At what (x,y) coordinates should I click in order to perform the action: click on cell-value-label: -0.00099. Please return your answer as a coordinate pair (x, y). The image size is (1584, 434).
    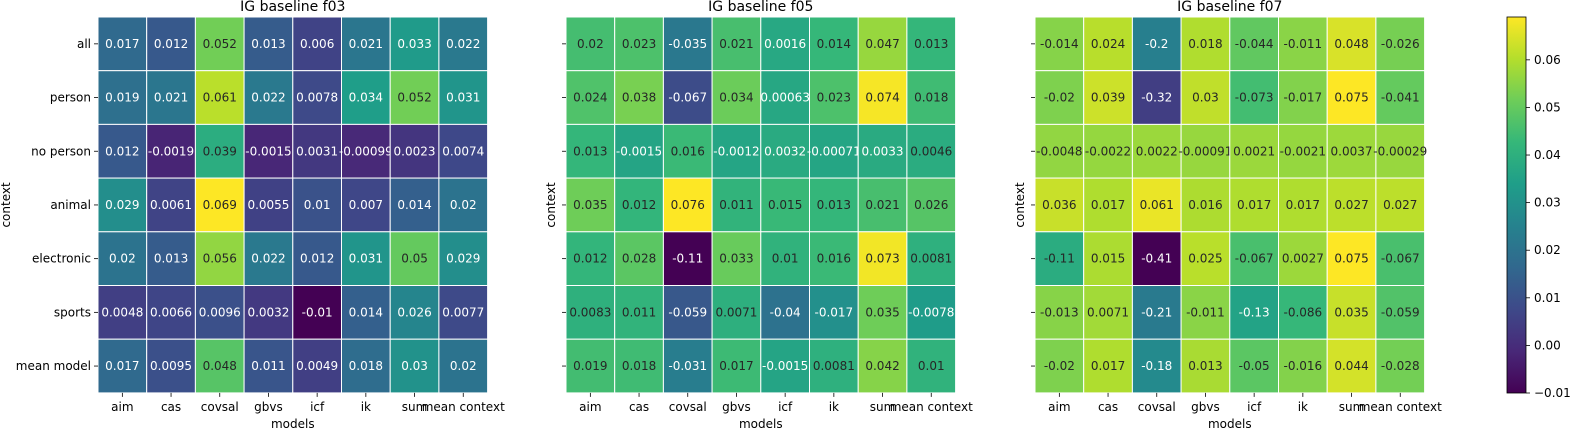
    Looking at the image, I should click on (366, 151).